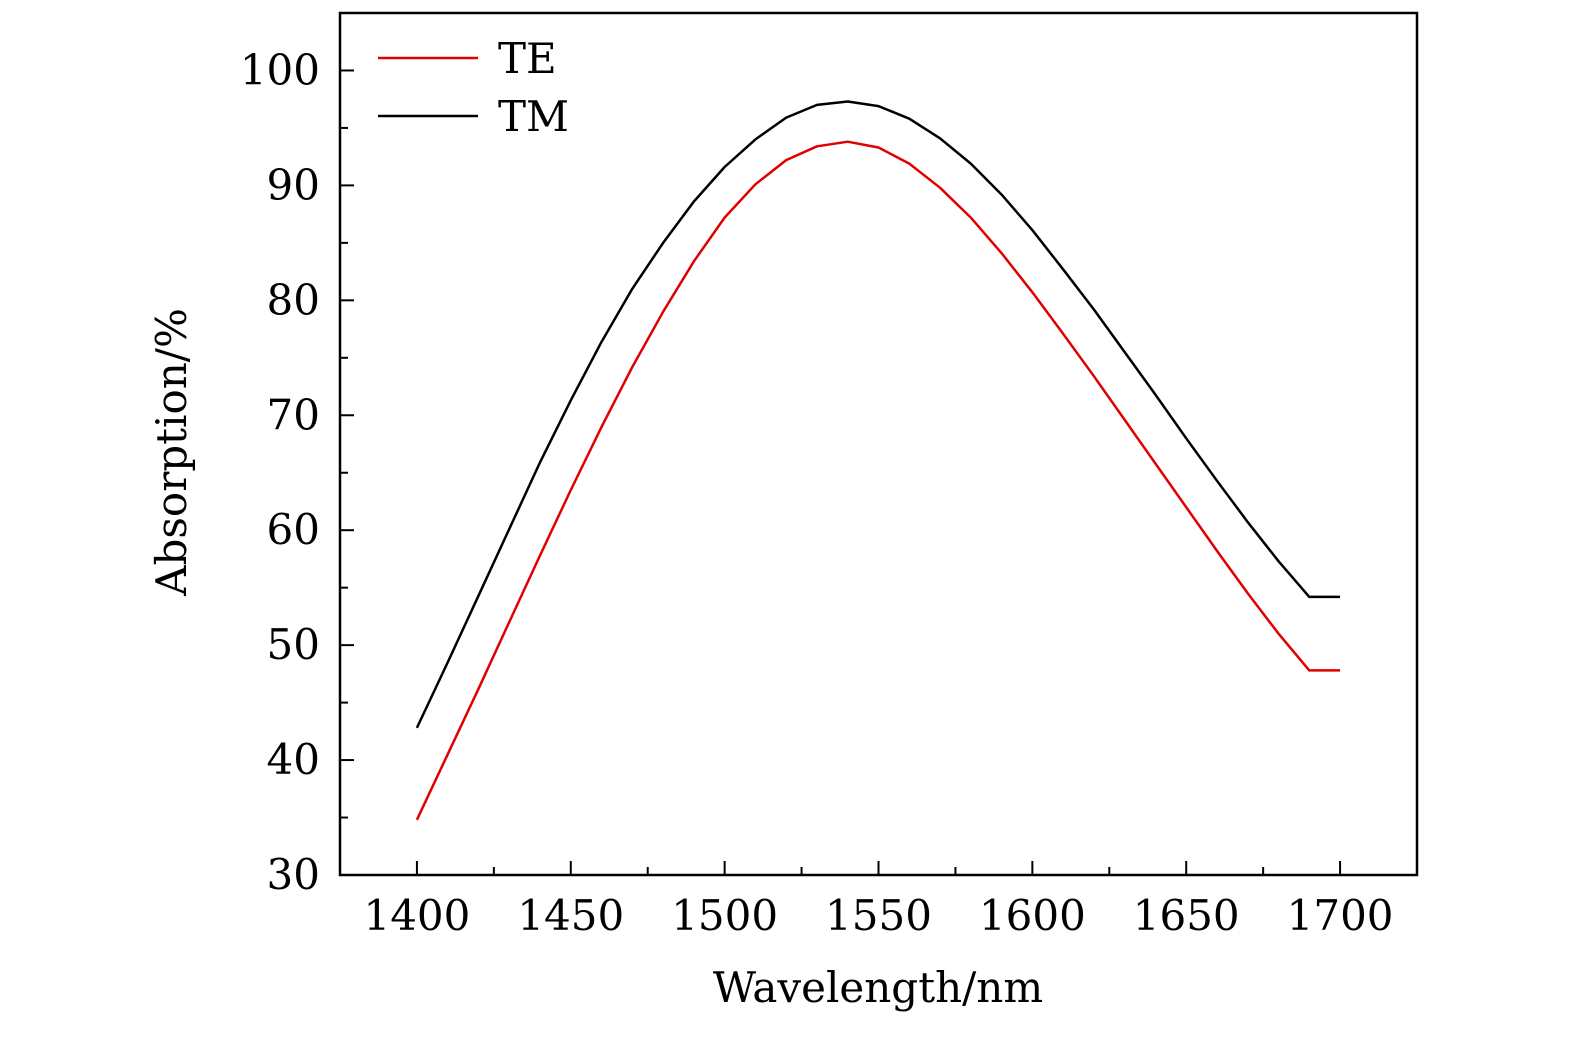 The image size is (1575, 1037). I want to click on y-tick-label: 40, so click(293, 759).